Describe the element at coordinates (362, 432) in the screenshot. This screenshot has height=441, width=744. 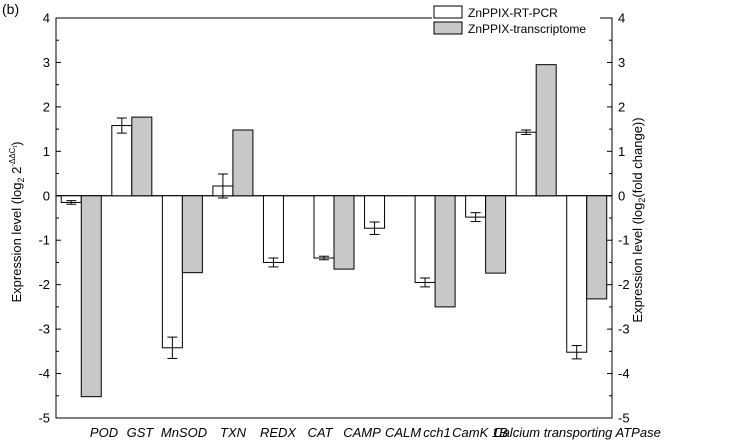
I see `x-category-label: CAMP` at that location.